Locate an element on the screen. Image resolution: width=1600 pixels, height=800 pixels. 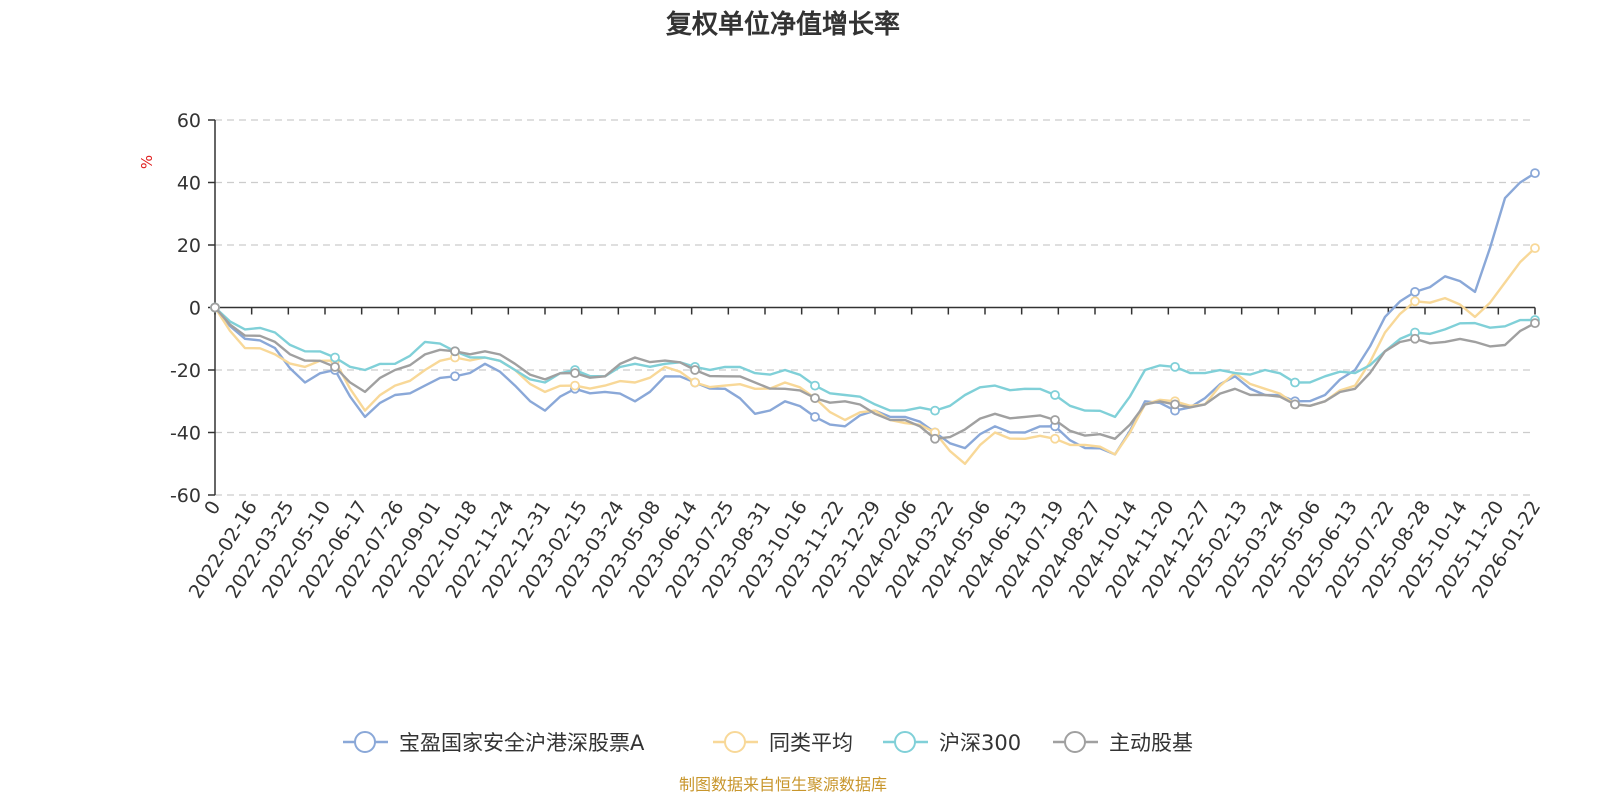
y-tick-label: -20 is located at coordinates (185, 371).